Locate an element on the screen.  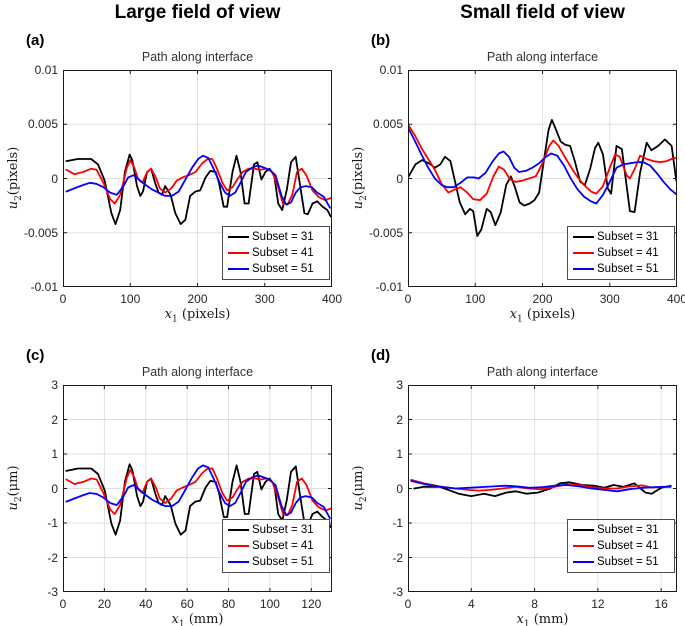
y-tick-label: 1 is located at coordinates (399, 454).